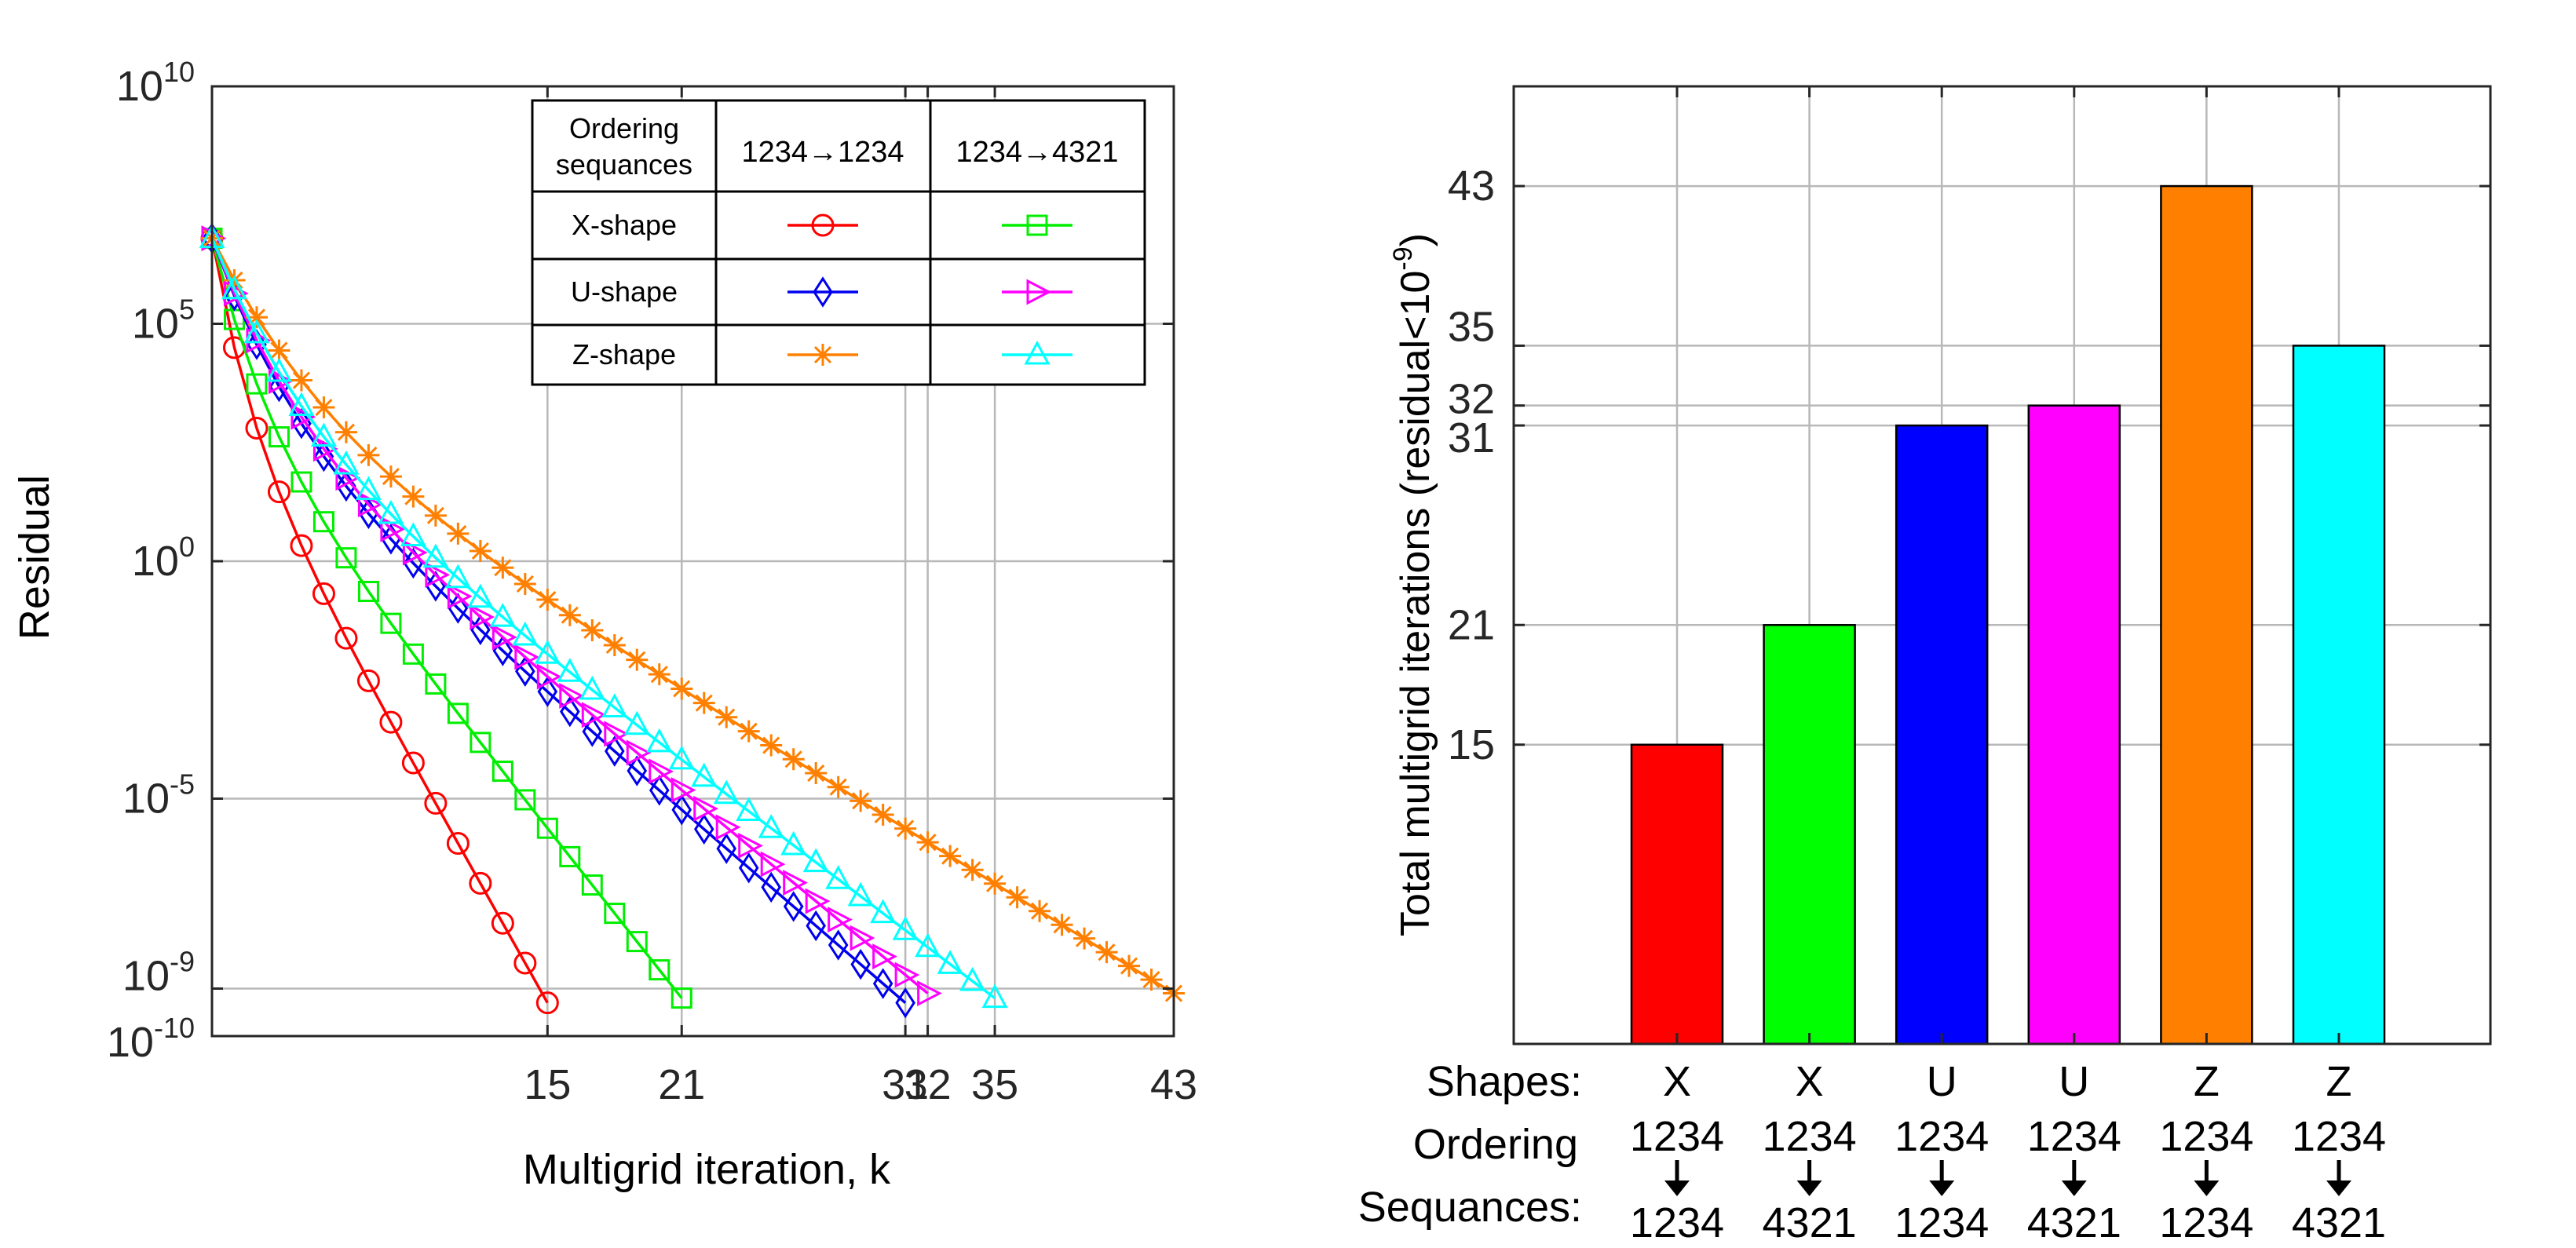  What do you see at coordinates (1942, 734) in the screenshot?
I see `bar` at bounding box center [1942, 734].